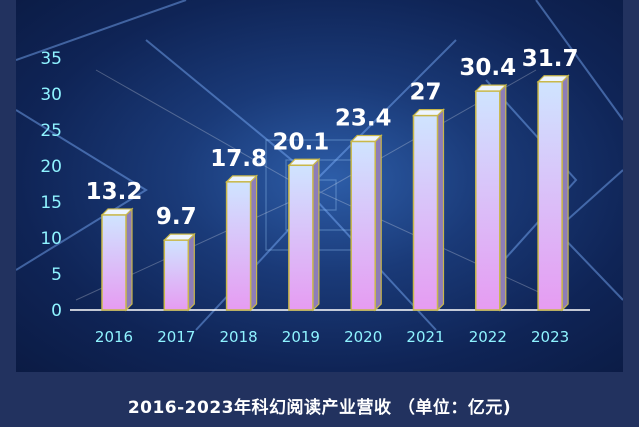  Describe the element at coordinates (487, 68) in the screenshot. I see `data-label: 30.4` at that location.